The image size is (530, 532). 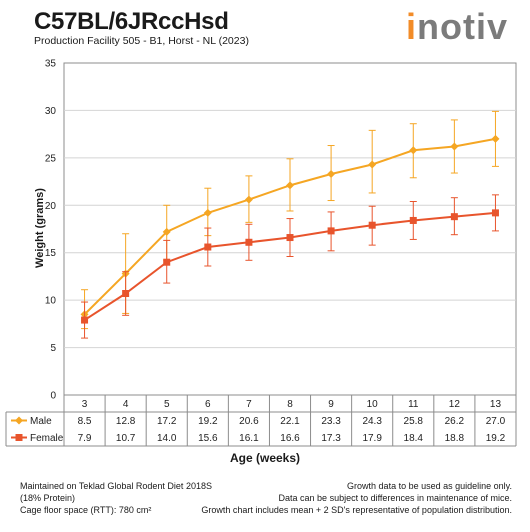 I want to click on x-tick-label: 12, so click(x=455, y=404).